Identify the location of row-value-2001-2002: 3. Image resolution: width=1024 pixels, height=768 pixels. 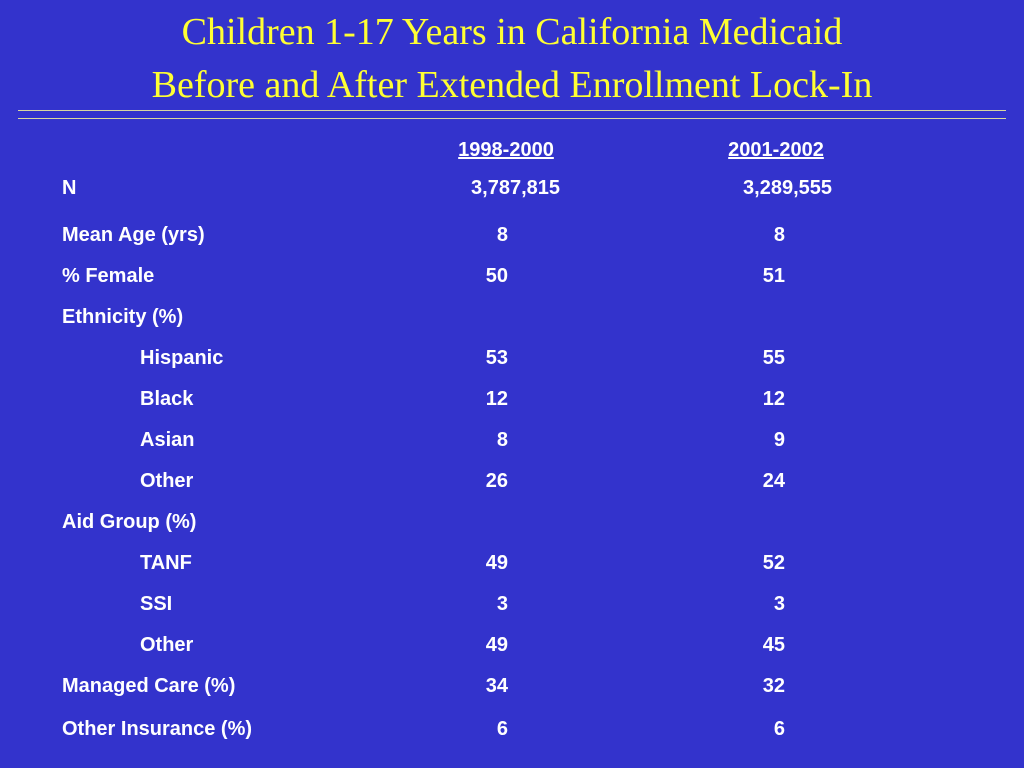
(779, 604).